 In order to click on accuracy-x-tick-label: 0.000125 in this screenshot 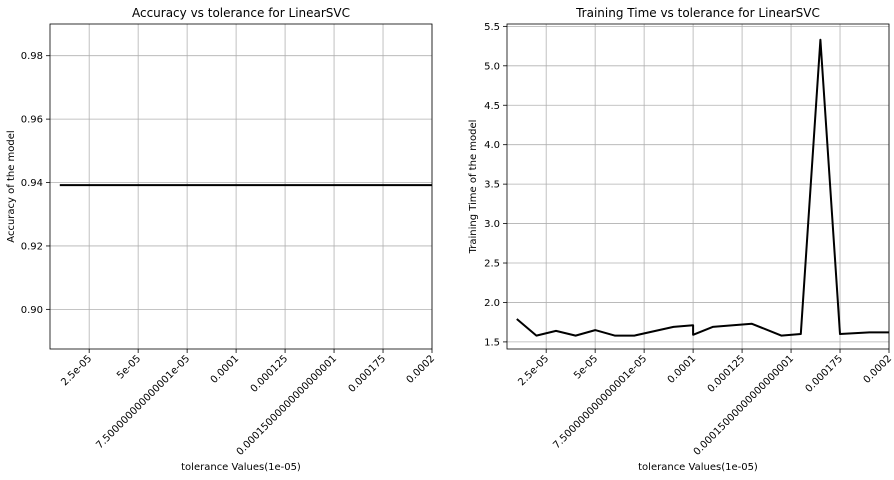, I will do `click(270, 374)`.